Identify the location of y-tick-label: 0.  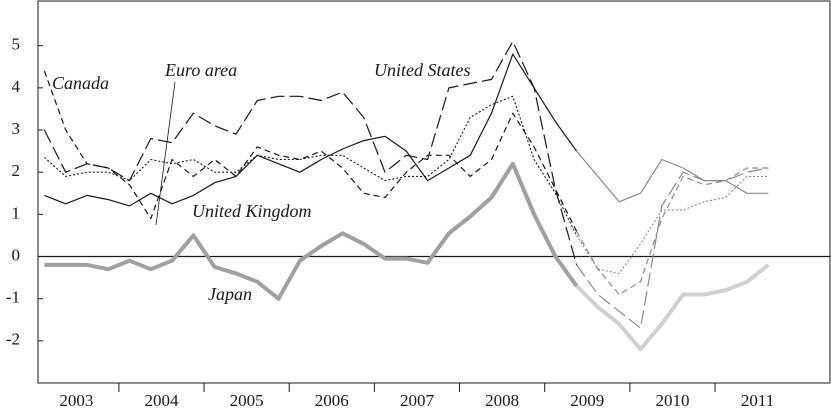
(16, 254).